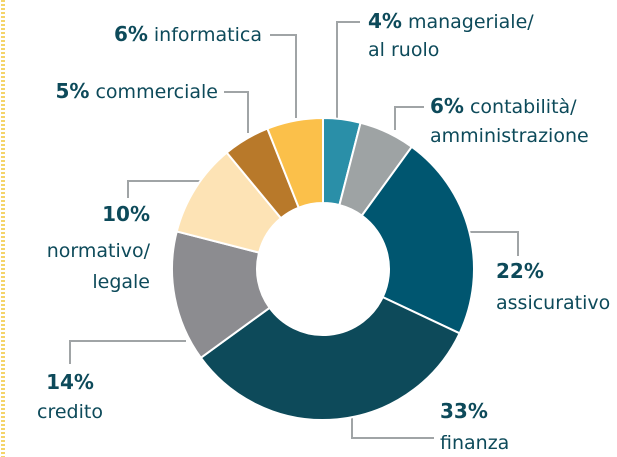 Image resolution: width=617 pixels, height=457 pixels. I want to click on segment-label: amministrazione, so click(509, 136).